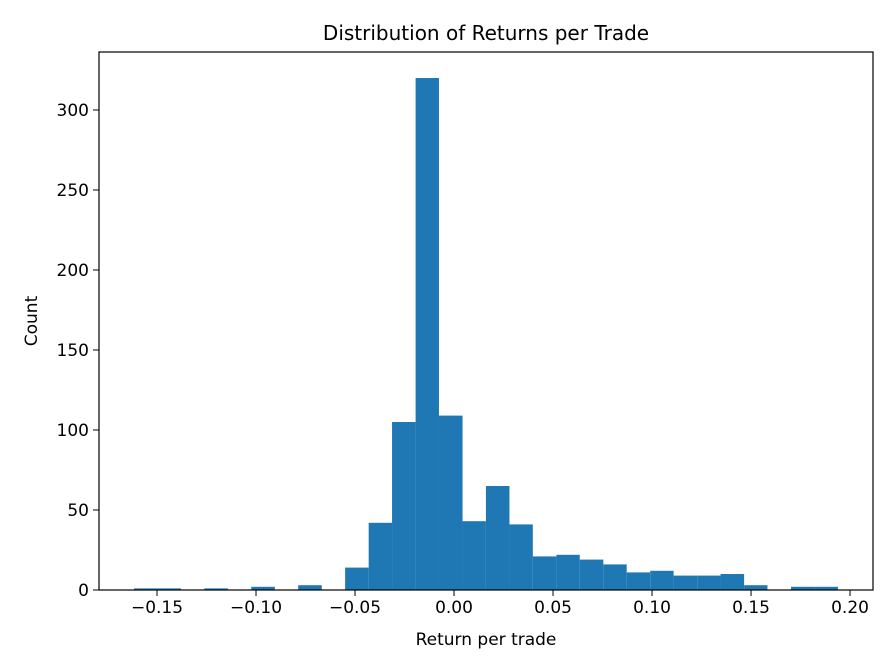  Describe the element at coordinates (486, 33) in the screenshot. I see `chart-title: Distribution of Returns per Trade` at that location.